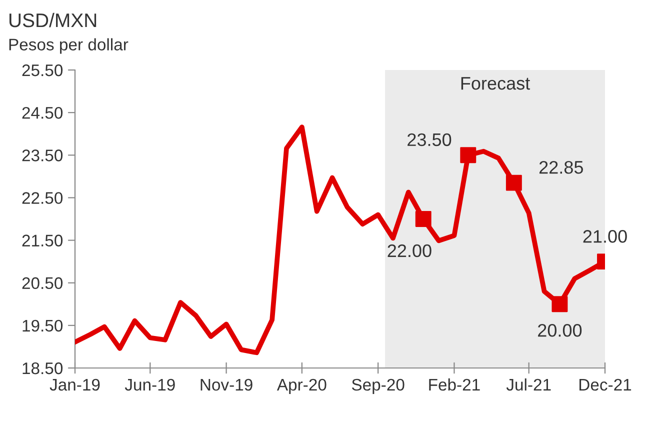 This screenshot has width=649, height=430. Describe the element at coordinates (606, 384) in the screenshot. I see `x-tick-label: Dec-21` at that location.